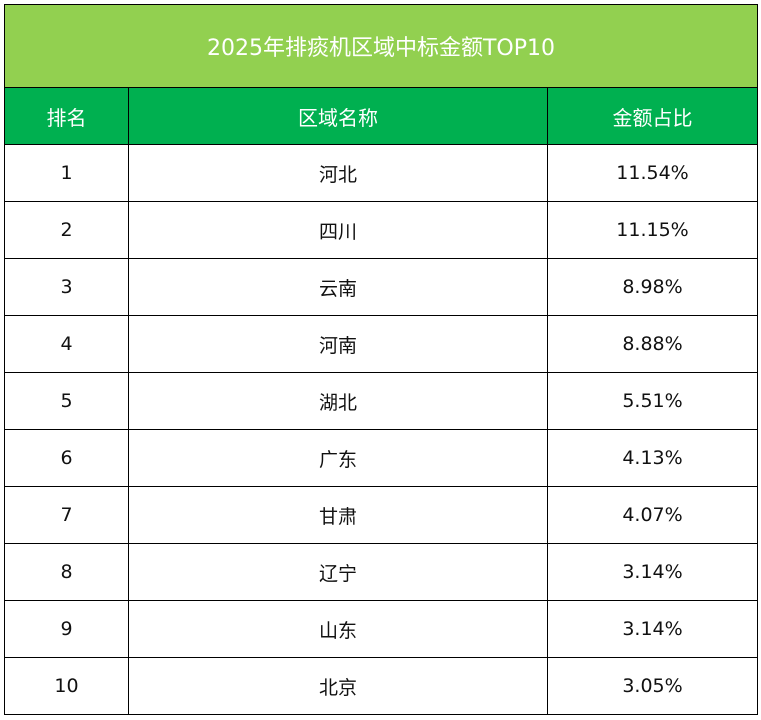 Image resolution: width=761 pixels, height=720 pixels. What do you see at coordinates (338, 116) in the screenshot?
I see `column-header-region: 区域名称` at bounding box center [338, 116].